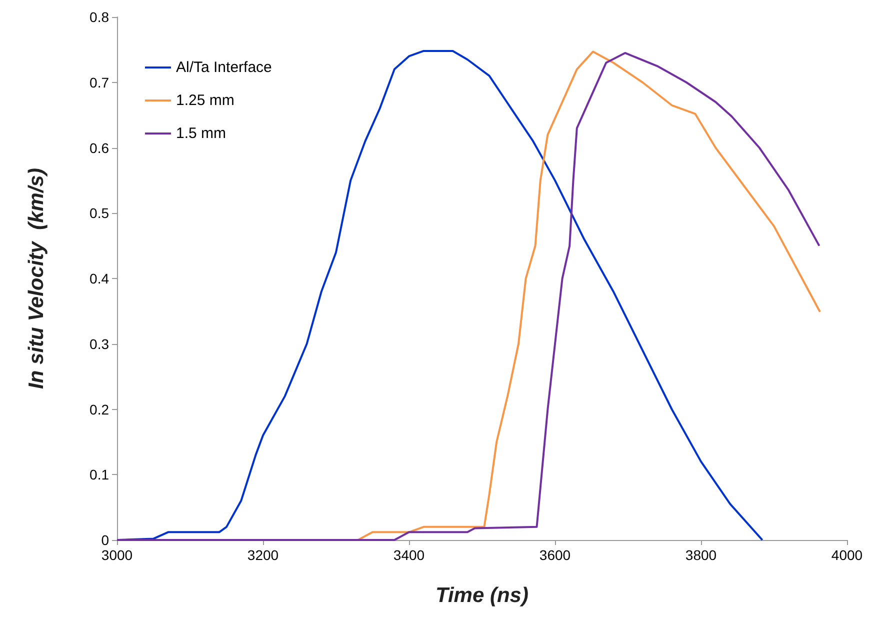  I want to click on legend-label: Al/Ta Interface, so click(224, 67).